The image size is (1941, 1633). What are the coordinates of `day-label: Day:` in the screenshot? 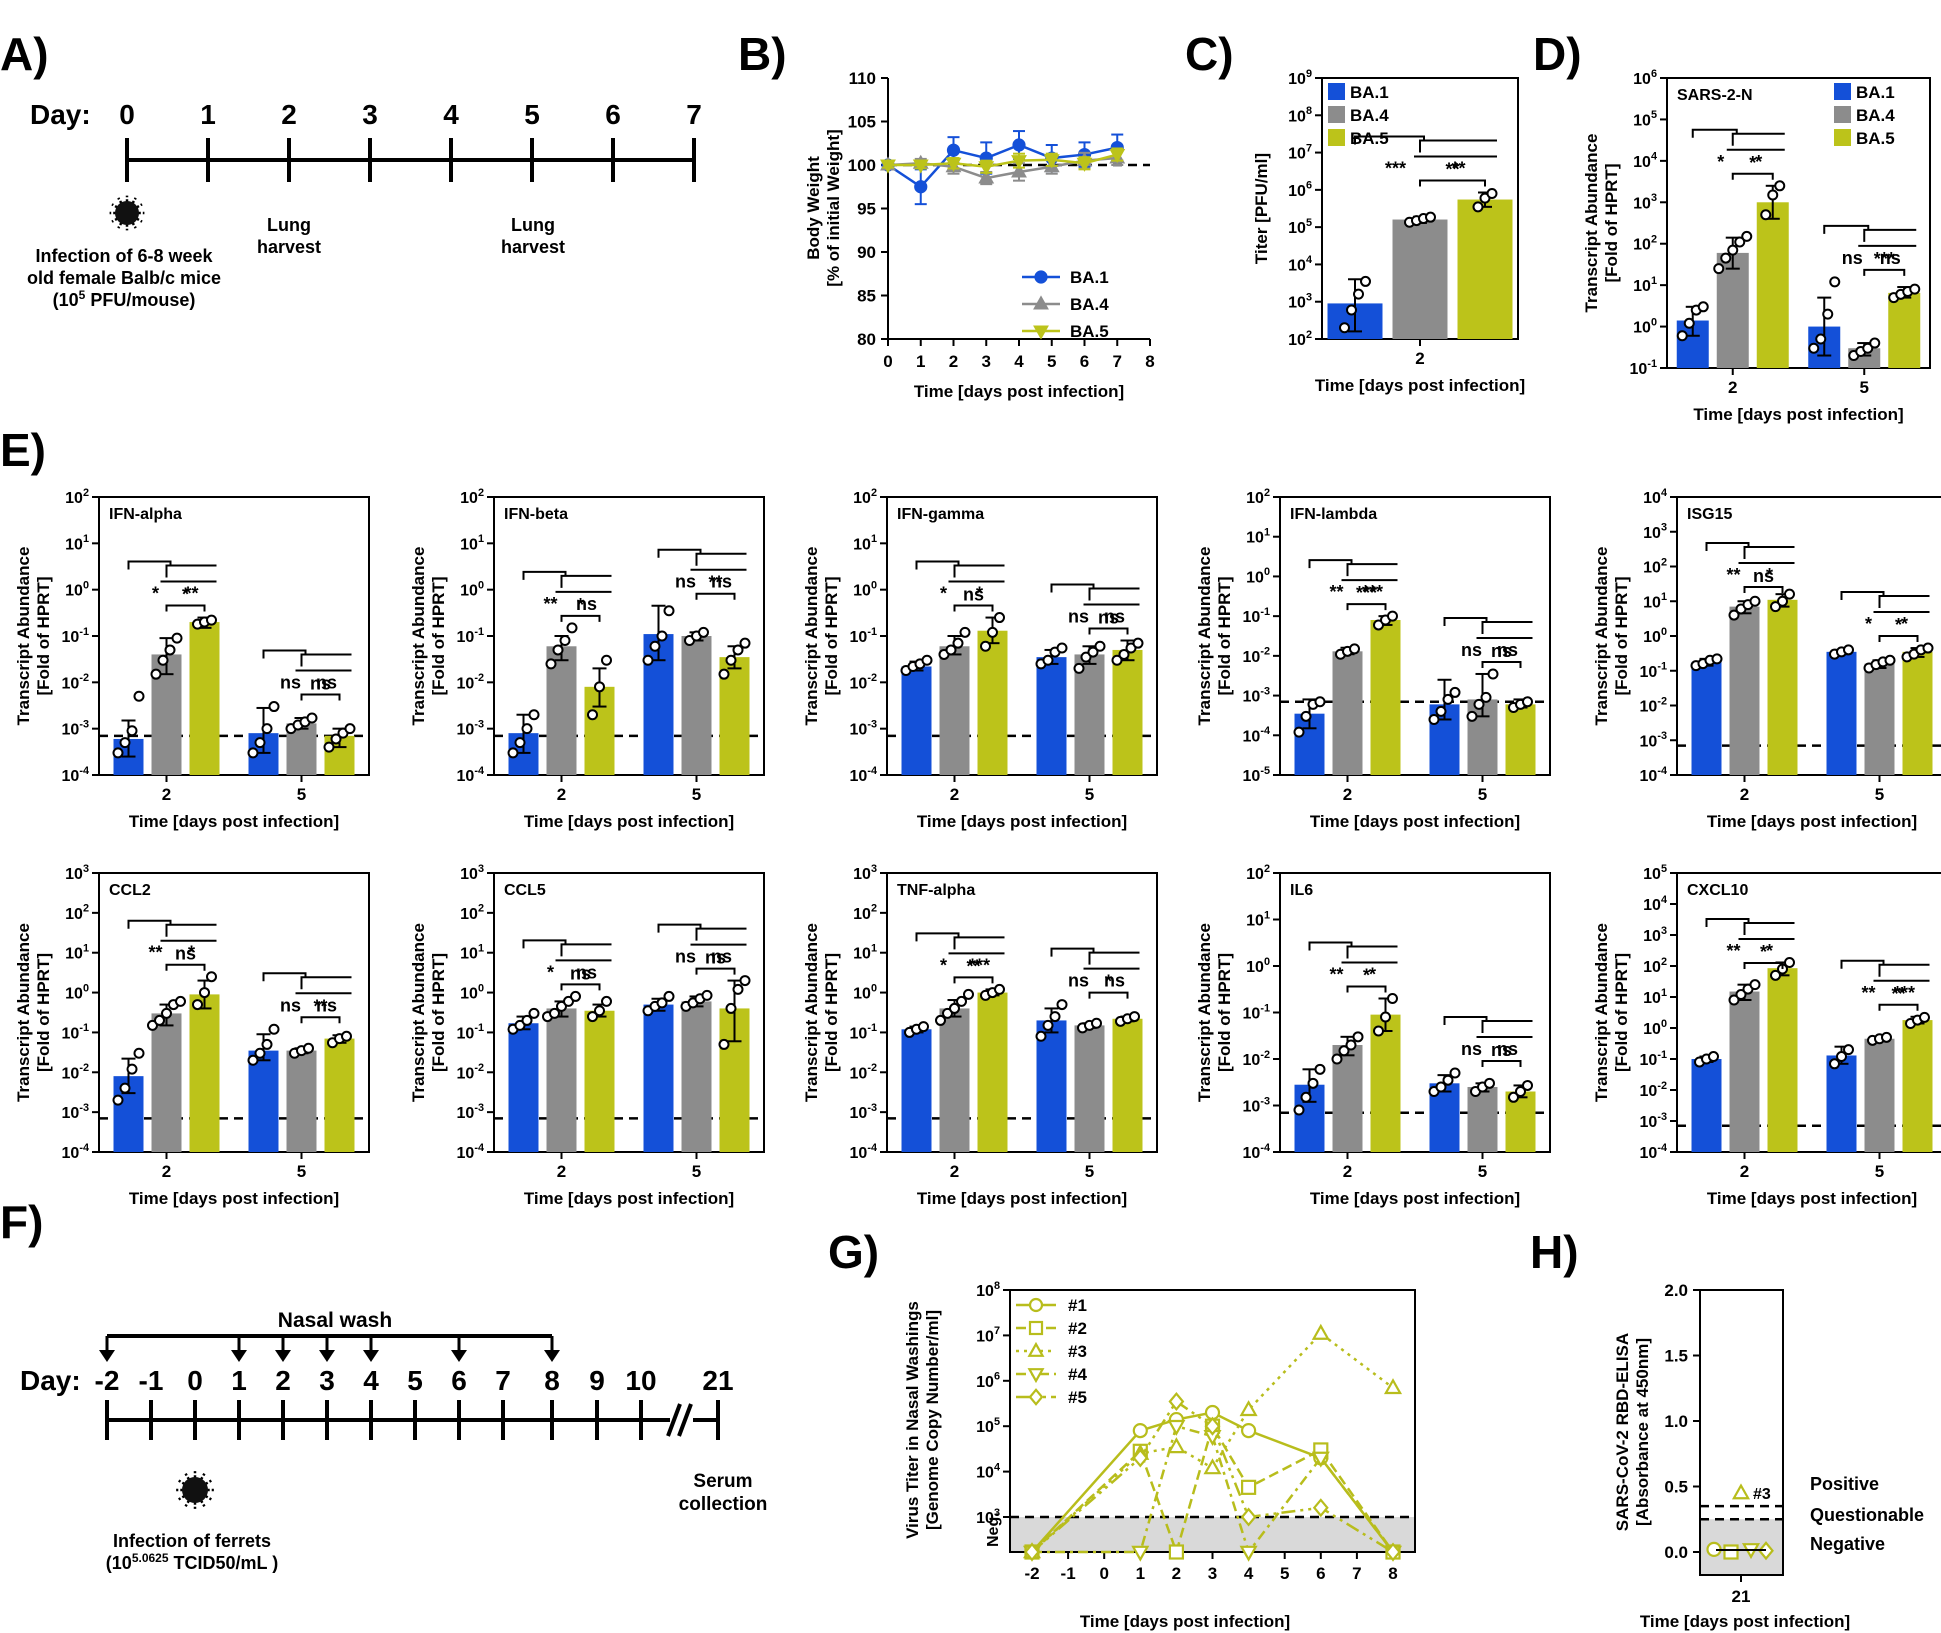 It's located at (60, 114).